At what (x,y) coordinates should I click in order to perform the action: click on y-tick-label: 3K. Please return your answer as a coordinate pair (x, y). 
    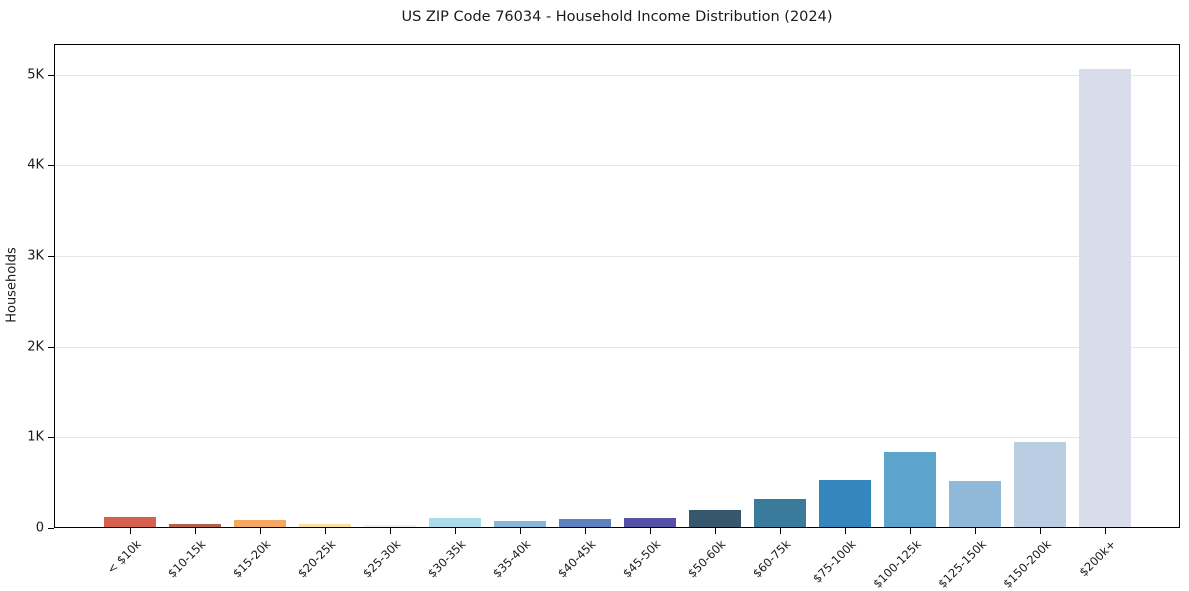
    Looking at the image, I should click on (35, 256).